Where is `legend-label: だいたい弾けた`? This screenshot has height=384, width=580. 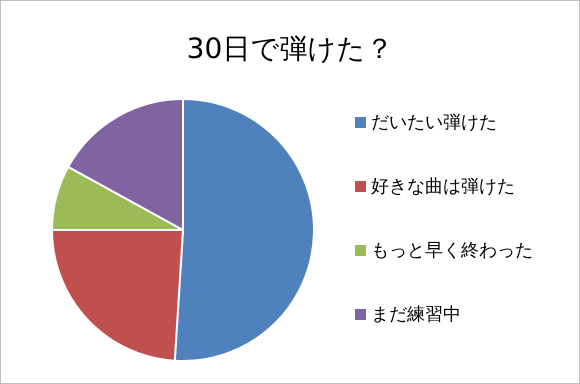 legend-label: だいたい弾けた is located at coordinates (434, 122).